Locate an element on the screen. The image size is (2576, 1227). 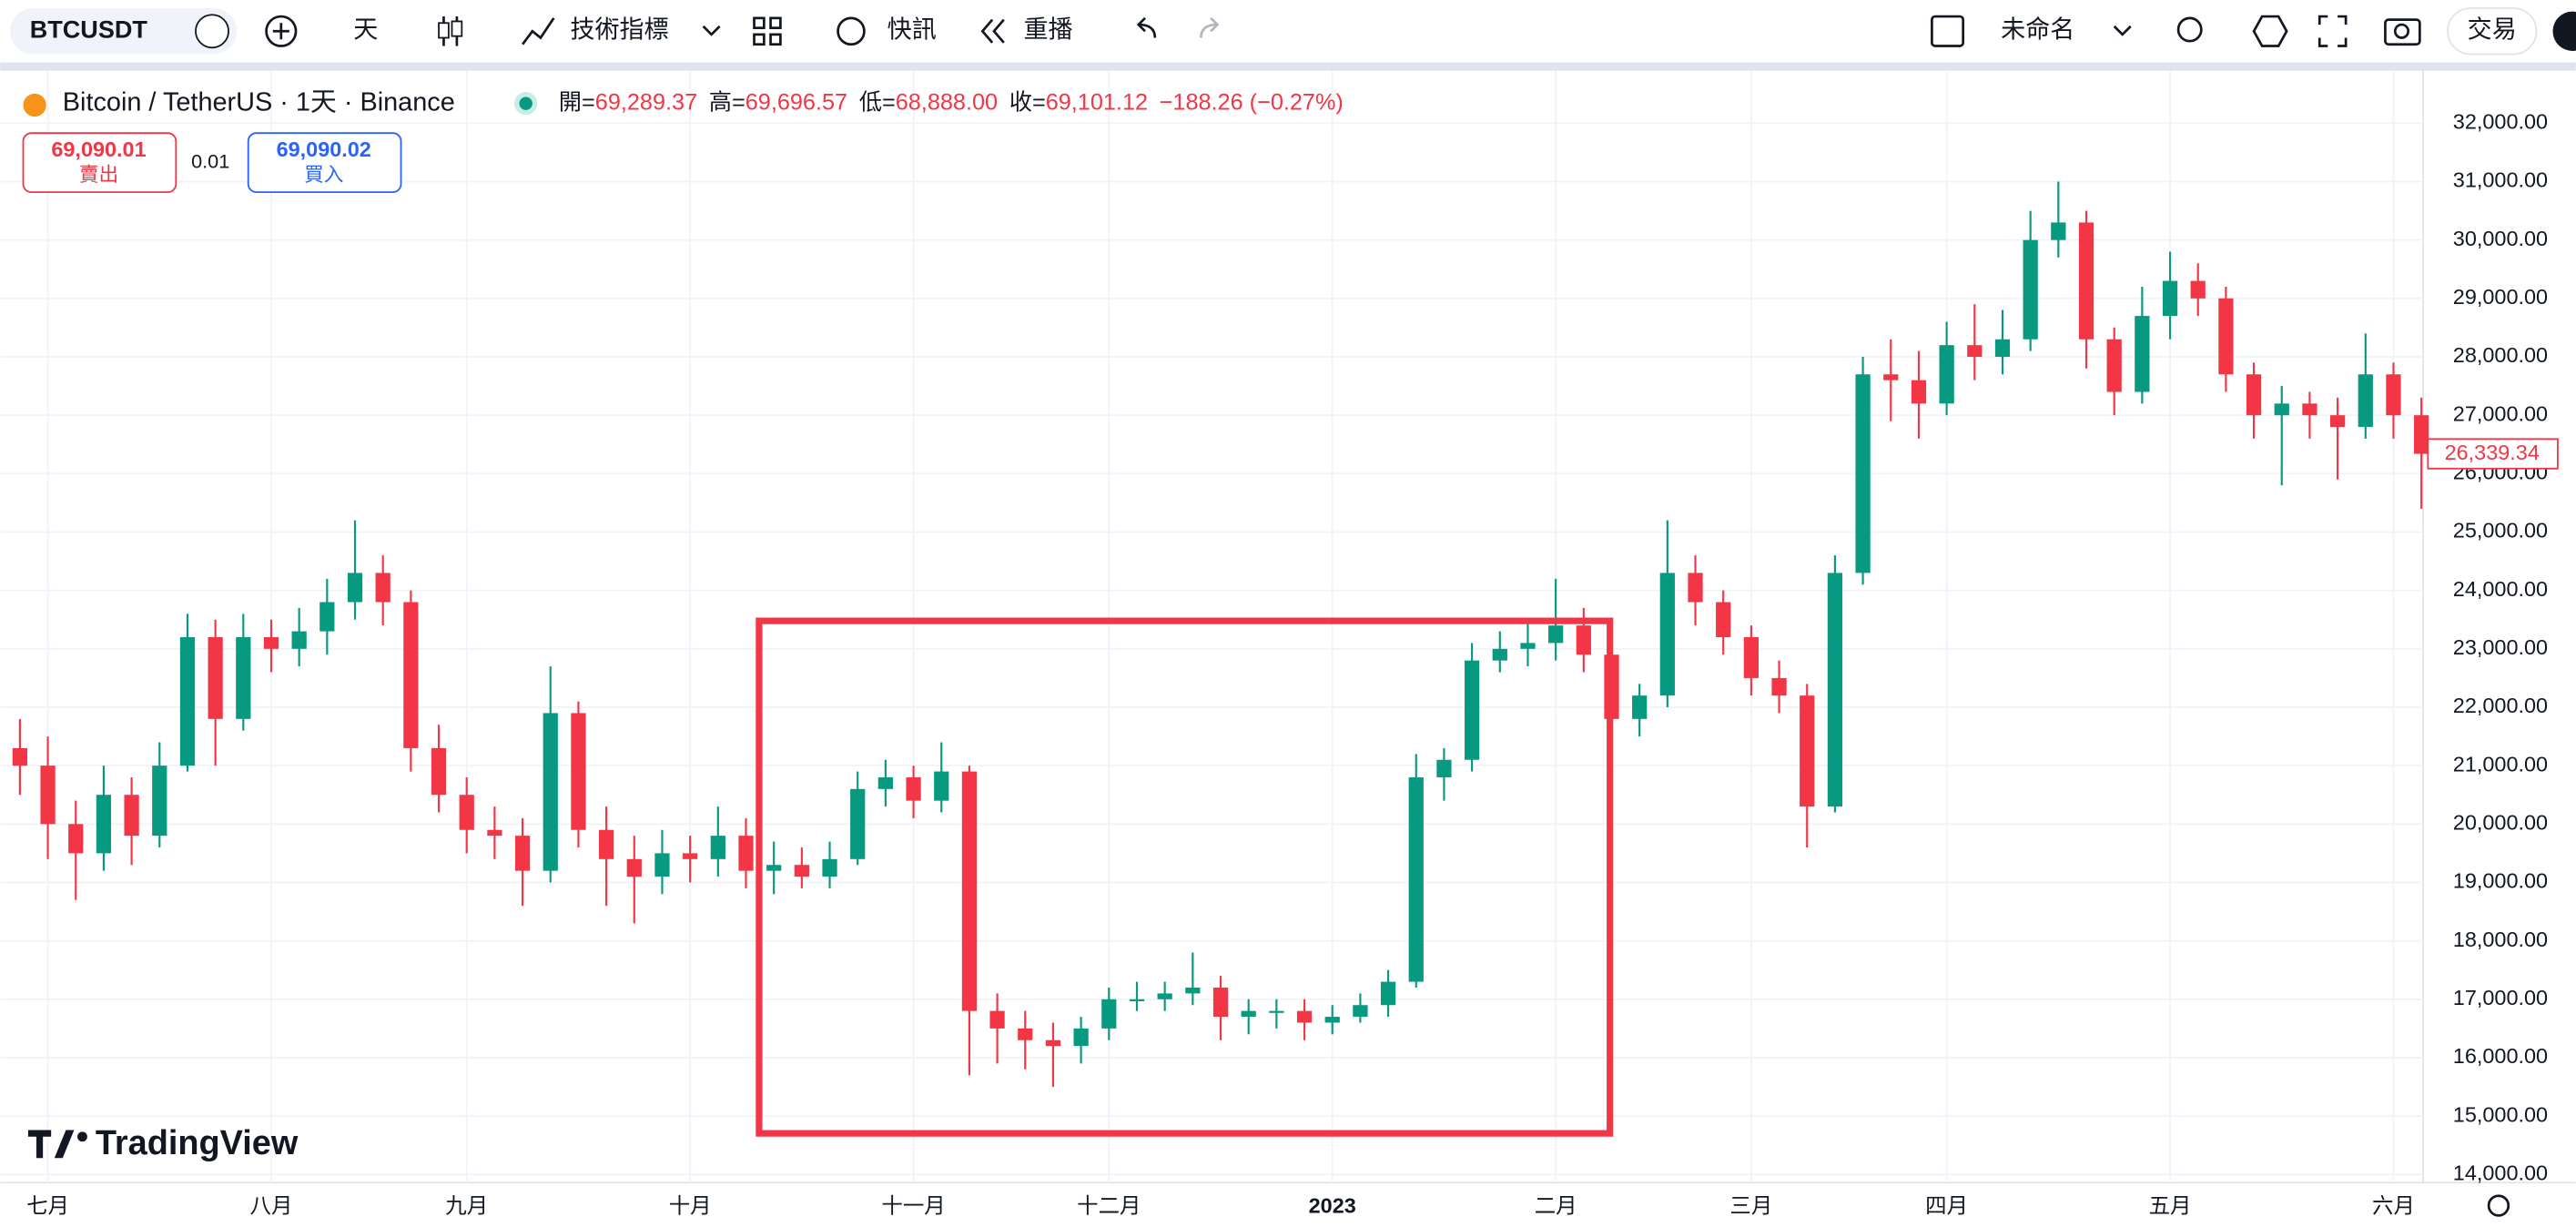
replay-button: 重播 is located at coordinates (1047, 29).